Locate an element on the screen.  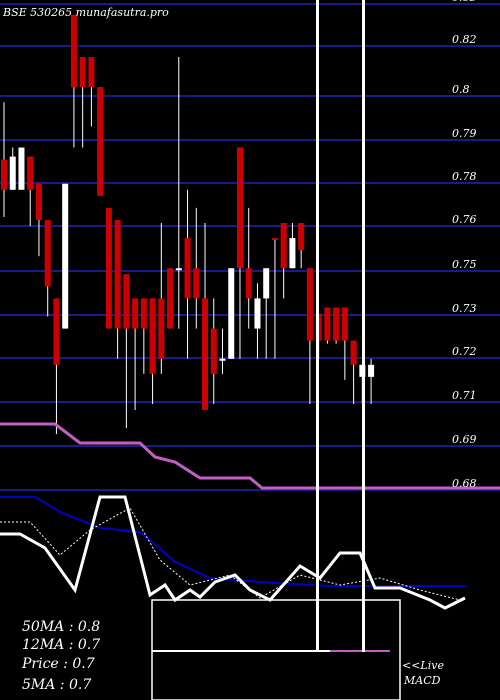
vertical-marker-lines is located at coordinates (340, 326).